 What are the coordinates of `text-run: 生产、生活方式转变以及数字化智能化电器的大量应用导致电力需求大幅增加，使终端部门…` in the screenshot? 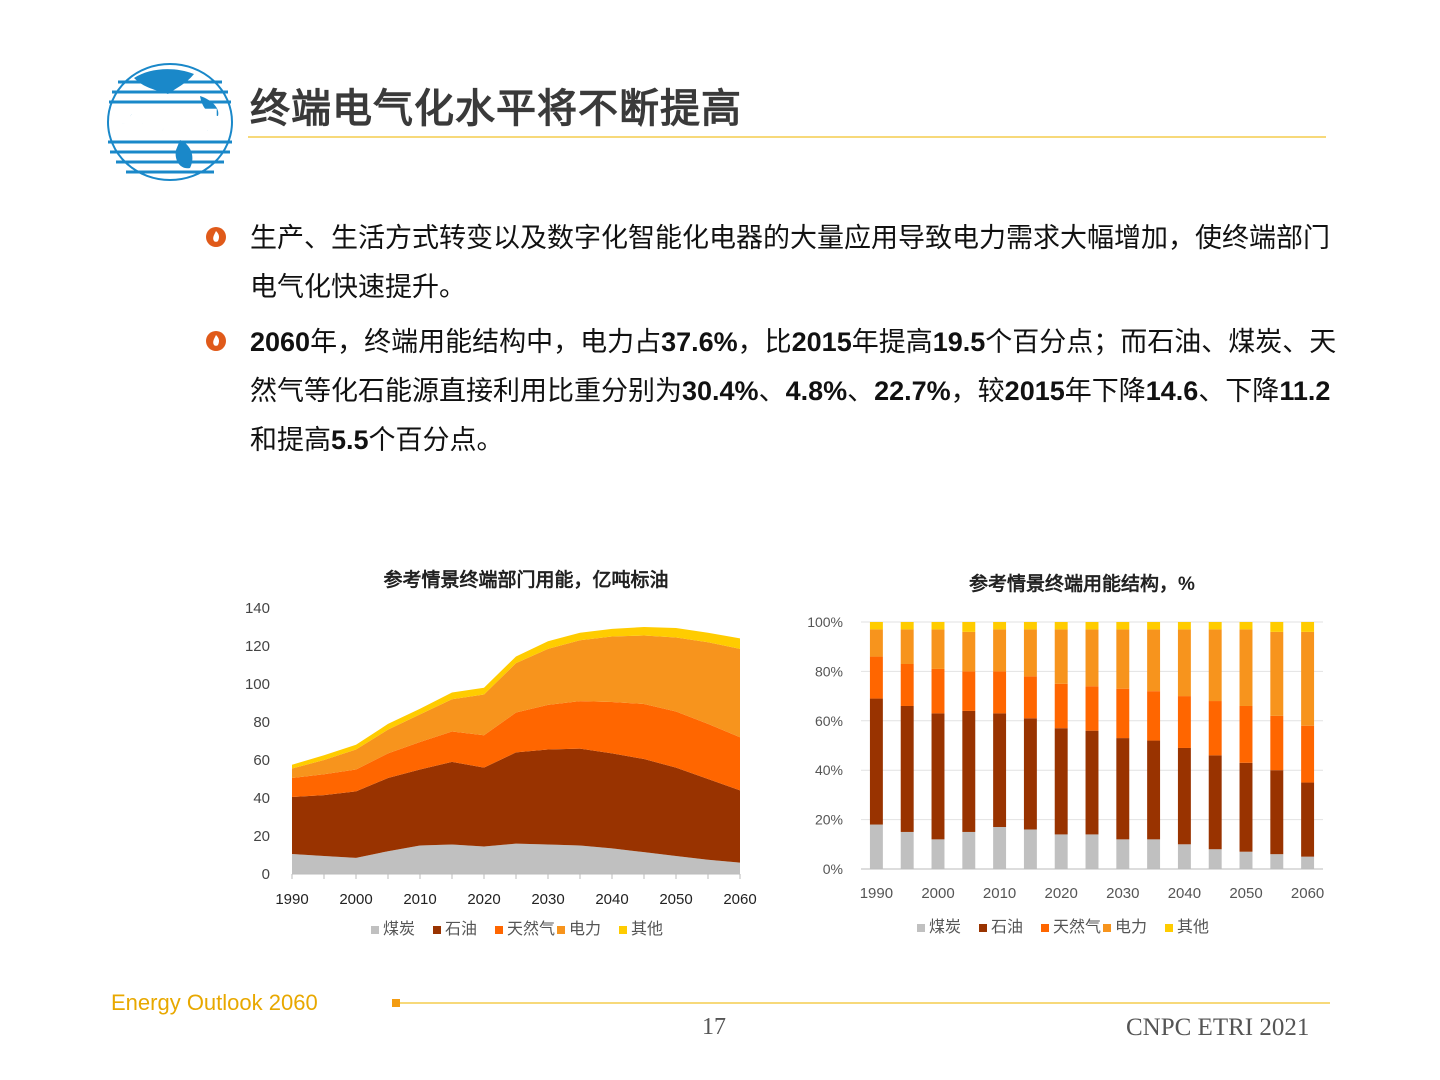 It's located at (790, 263).